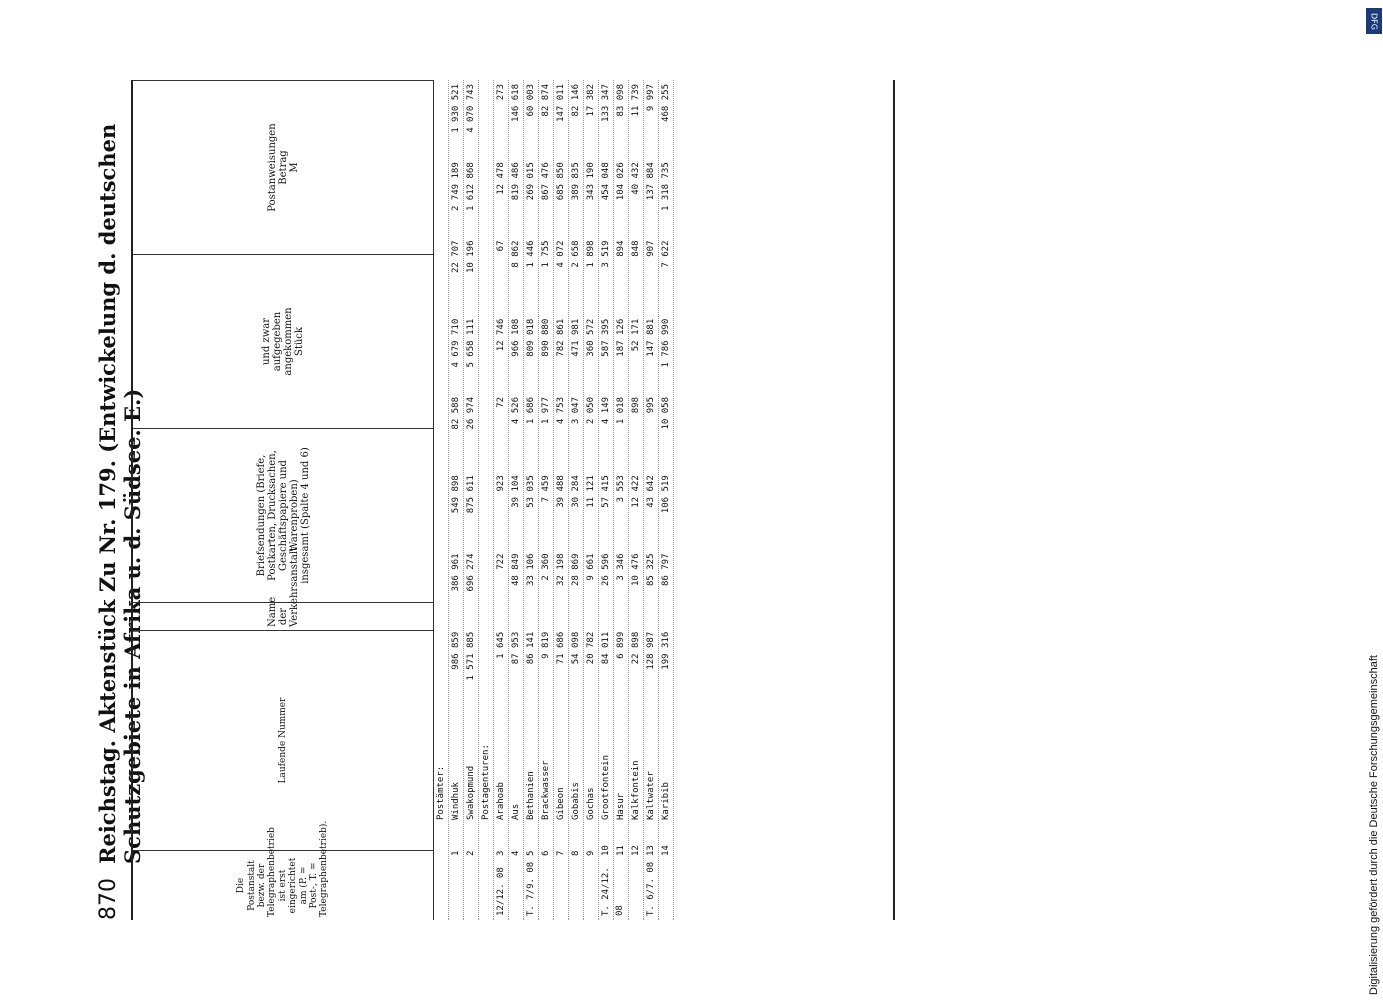 The image size is (1383, 1000). Describe the element at coordinates (576, 337) in the screenshot. I see `row-value: 471 981` at that location.